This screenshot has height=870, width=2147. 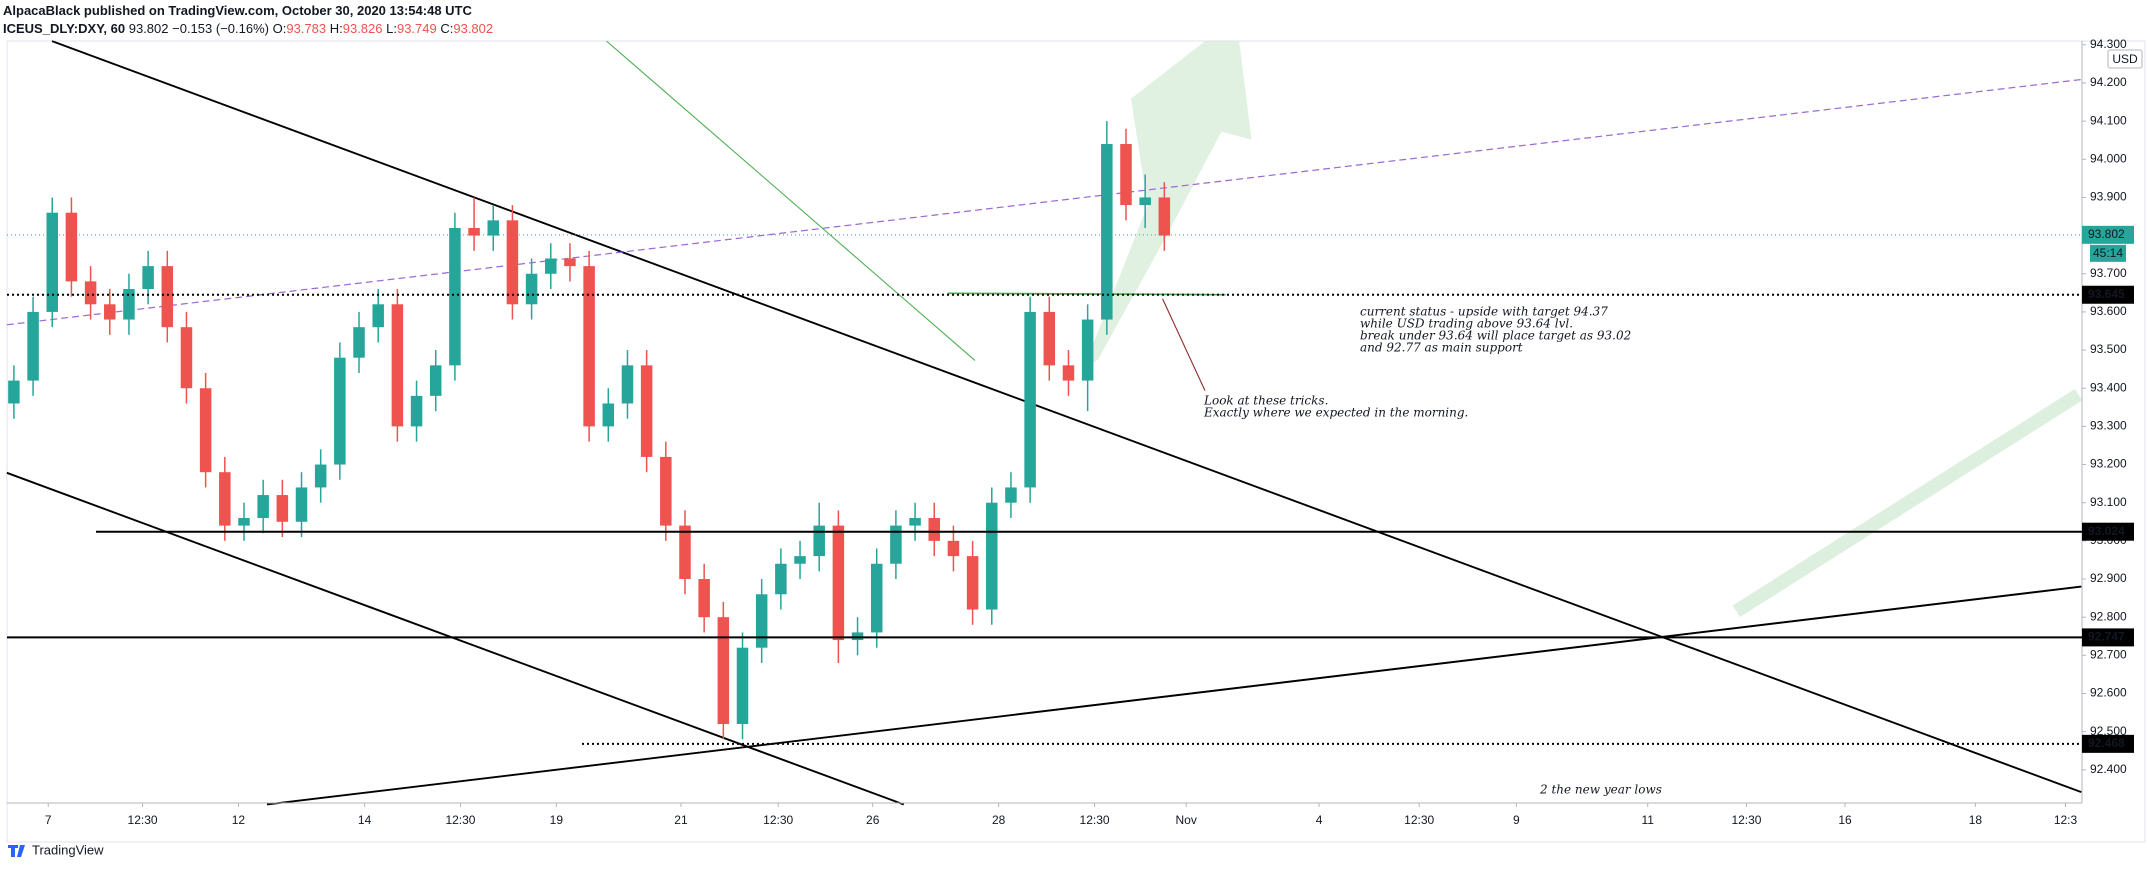 What do you see at coordinates (557, 820) in the screenshot?
I see `x-tick-label: 19` at bounding box center [557, 820].